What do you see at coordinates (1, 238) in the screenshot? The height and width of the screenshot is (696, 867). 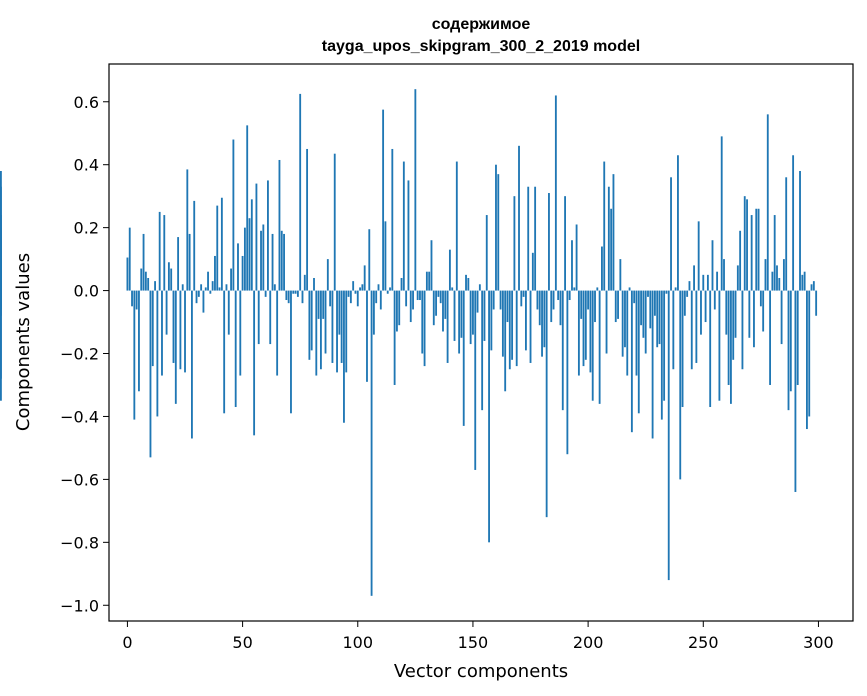 I see `bar-undefined` at bounding box center [1, 238].